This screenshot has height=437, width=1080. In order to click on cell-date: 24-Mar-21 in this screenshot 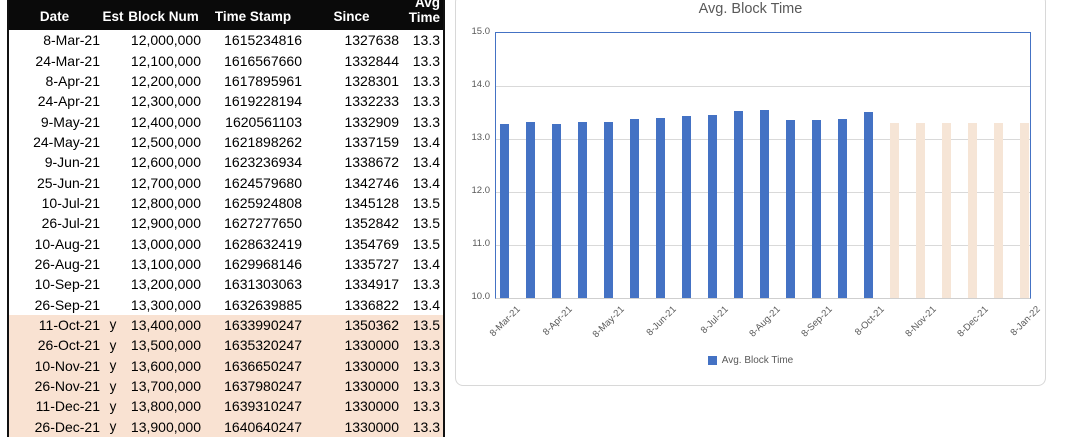, I will do `click(67, 60)`.